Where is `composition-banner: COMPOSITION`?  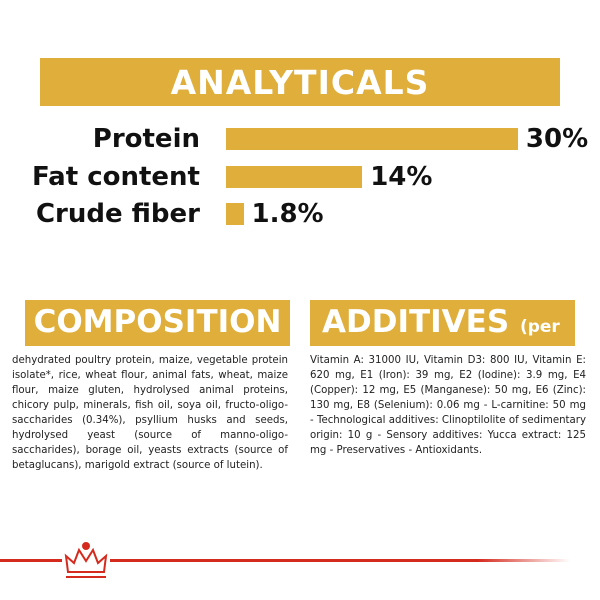
composition-banner: COMPOSITION is located at coordinates (157, 323).